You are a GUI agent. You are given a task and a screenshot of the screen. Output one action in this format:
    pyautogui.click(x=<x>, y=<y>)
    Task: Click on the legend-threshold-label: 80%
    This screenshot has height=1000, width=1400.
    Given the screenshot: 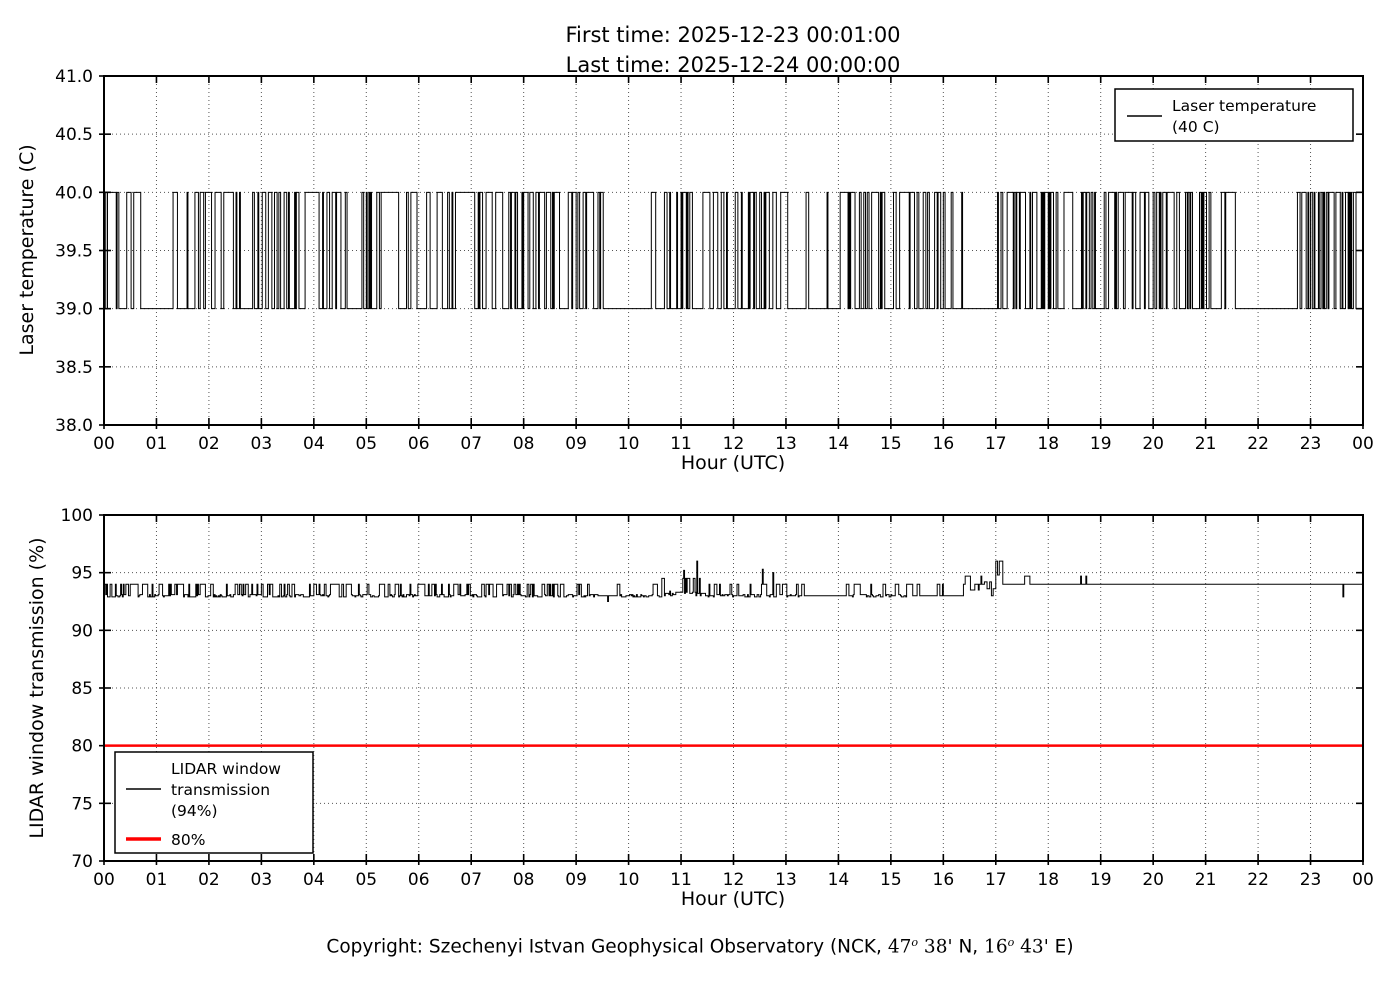 What is the action you would take?
    pyautogui.click(x=188, y=840)
    